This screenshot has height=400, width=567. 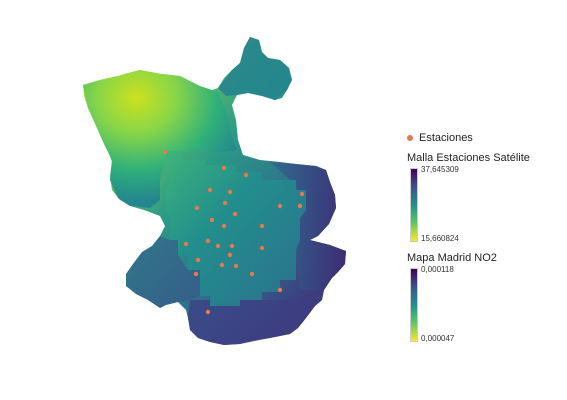 What do you see at coordinates (410, 138) in the screenshot?
I see `station-dot-icon` at bounding box center [410, 138].